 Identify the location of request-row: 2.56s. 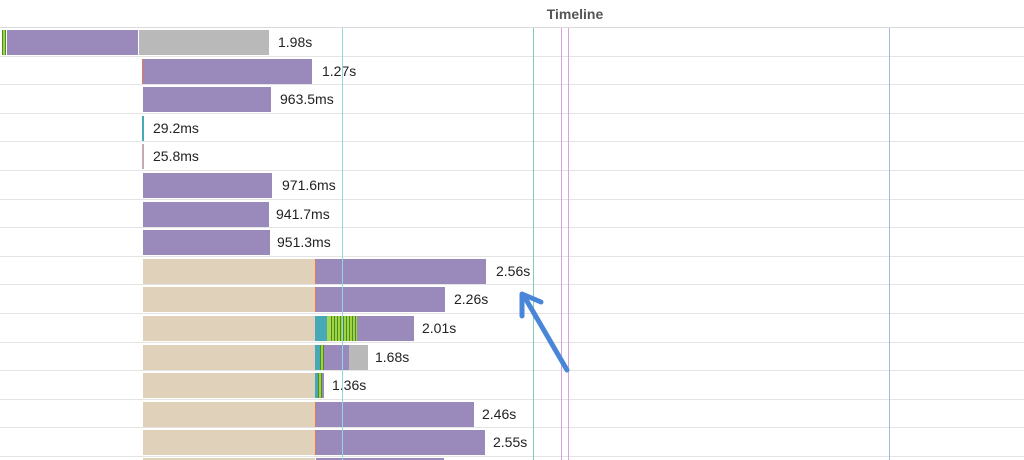
(512, 271).